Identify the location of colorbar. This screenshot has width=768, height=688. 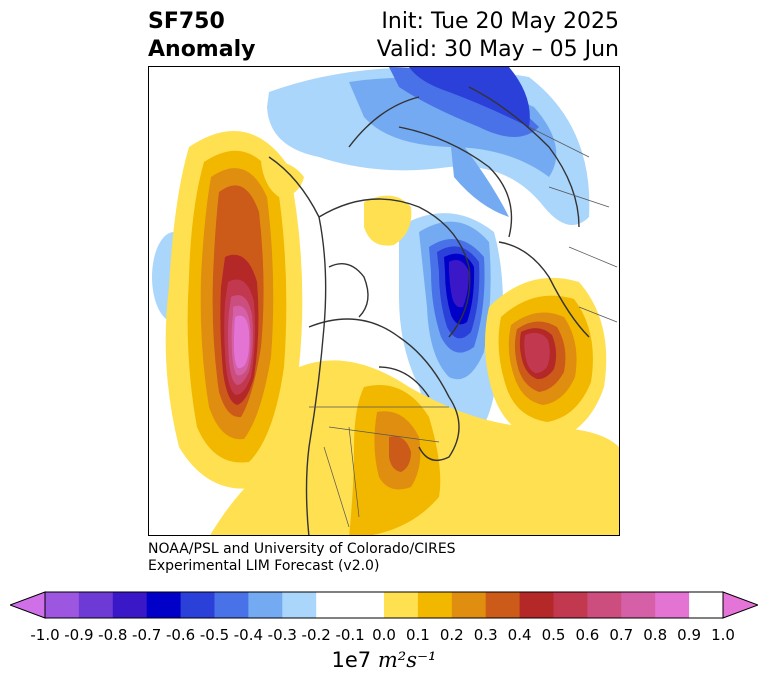
(384, 605).